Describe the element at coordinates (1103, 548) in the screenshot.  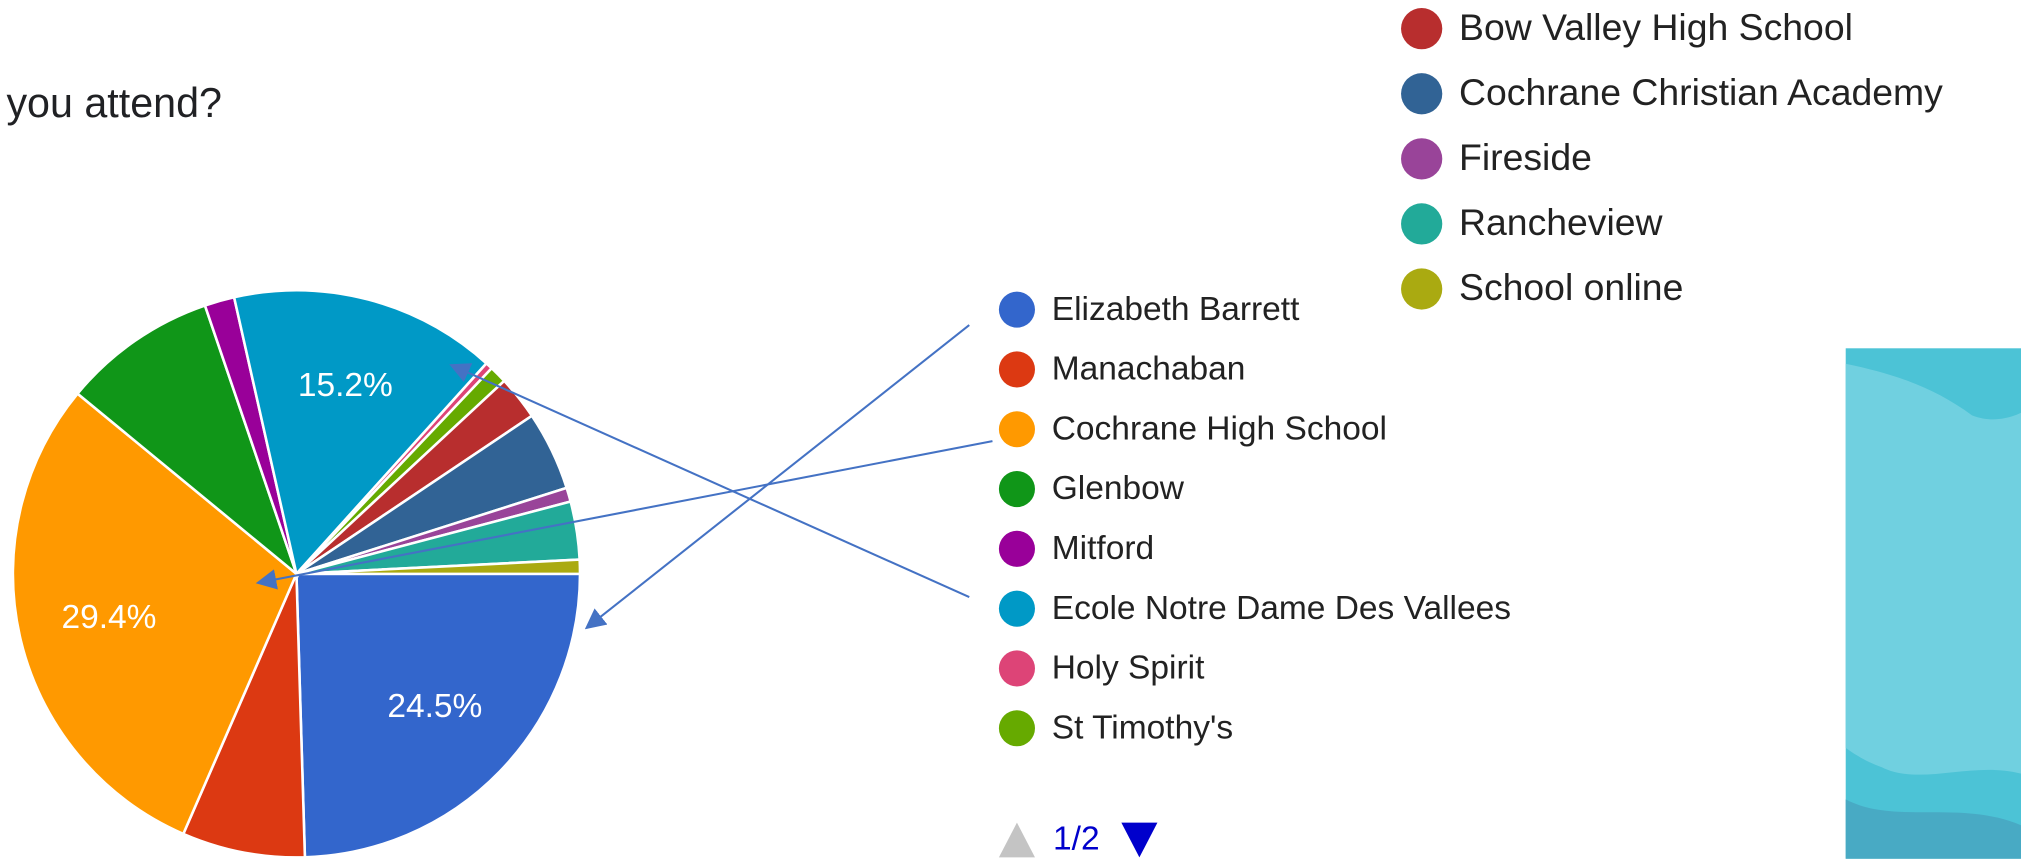
I see `legend-label: Mitford` at that location.